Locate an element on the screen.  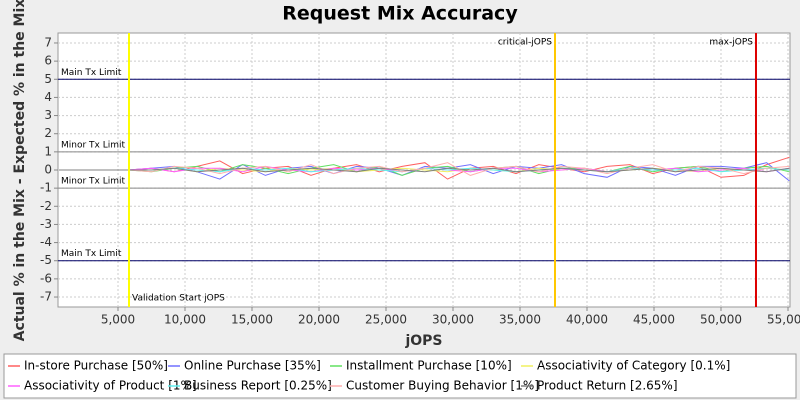
x-tick-label: 20,000 is located at coordinates (319, 320).